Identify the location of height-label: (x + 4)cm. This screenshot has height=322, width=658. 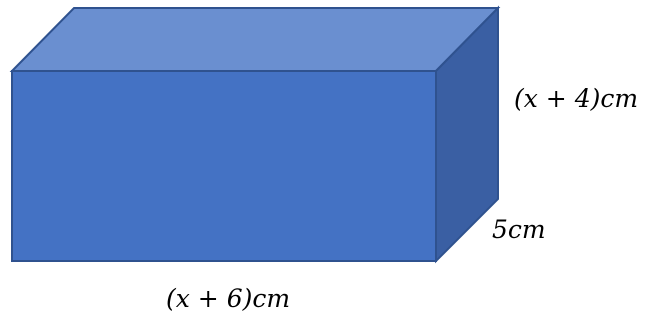
(576, 98).